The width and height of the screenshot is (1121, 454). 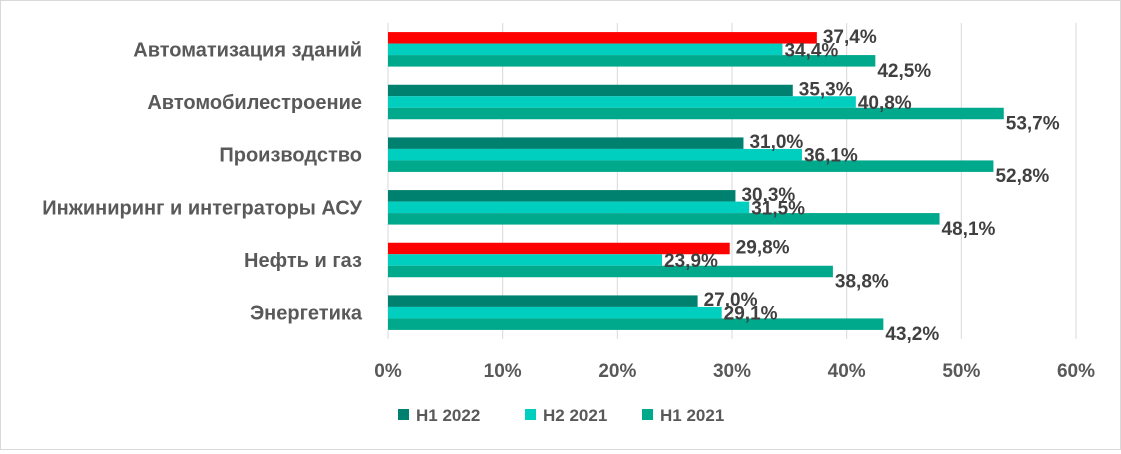 I want to click on legend-label: H2 2021, so click(x=575, y=415).